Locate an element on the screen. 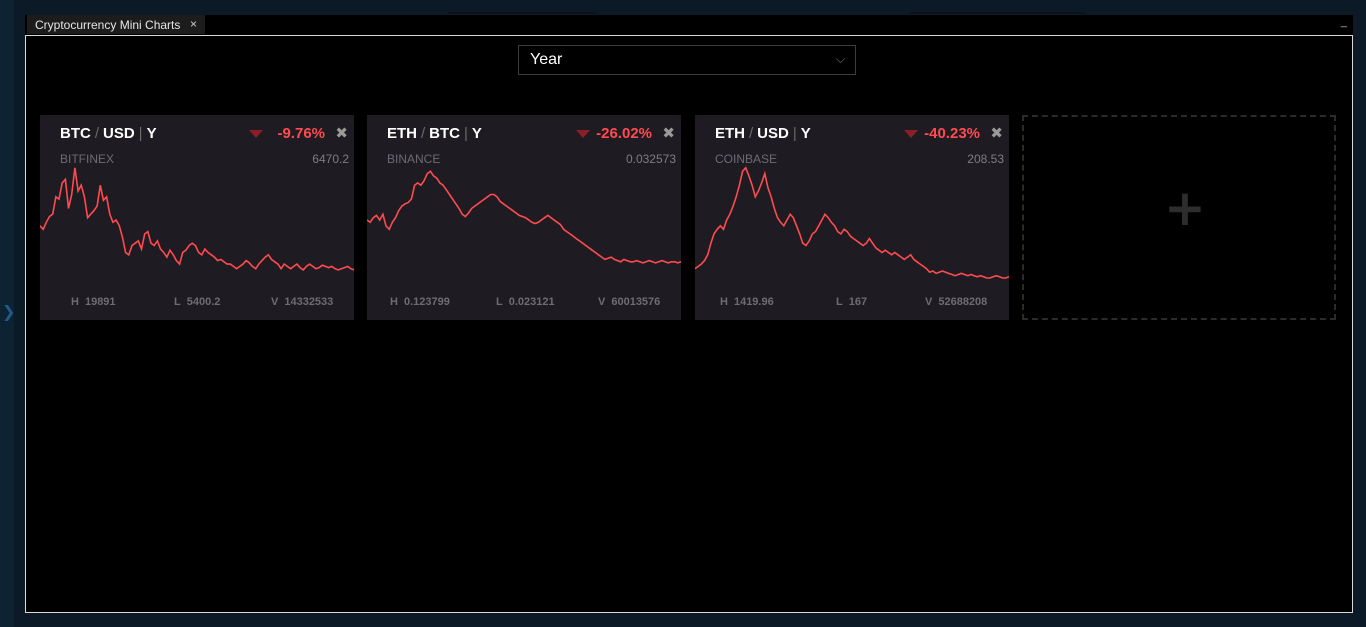  pair-label: ETH / BTC | Y is located at coordinates (434, 133).